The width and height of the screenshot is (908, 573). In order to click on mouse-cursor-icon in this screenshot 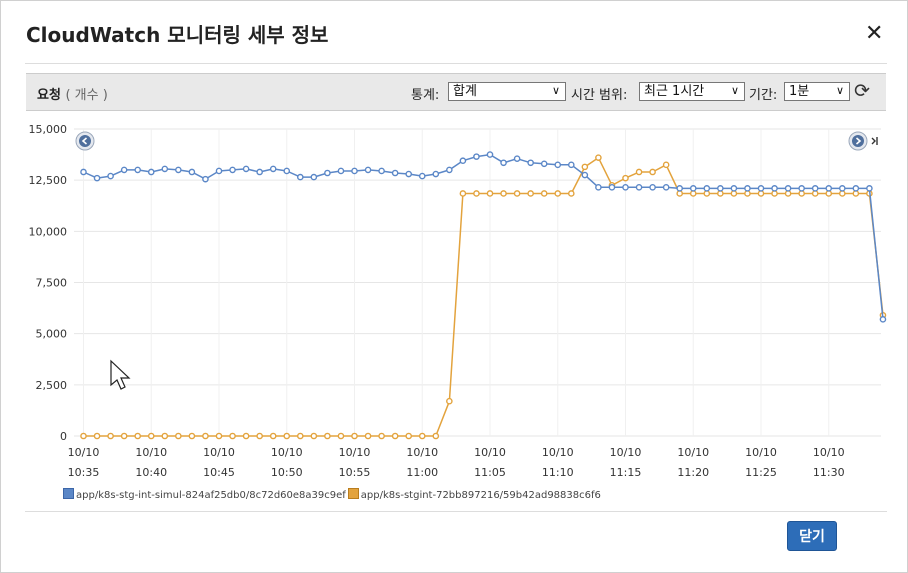, I will do `click(120, 374)`.